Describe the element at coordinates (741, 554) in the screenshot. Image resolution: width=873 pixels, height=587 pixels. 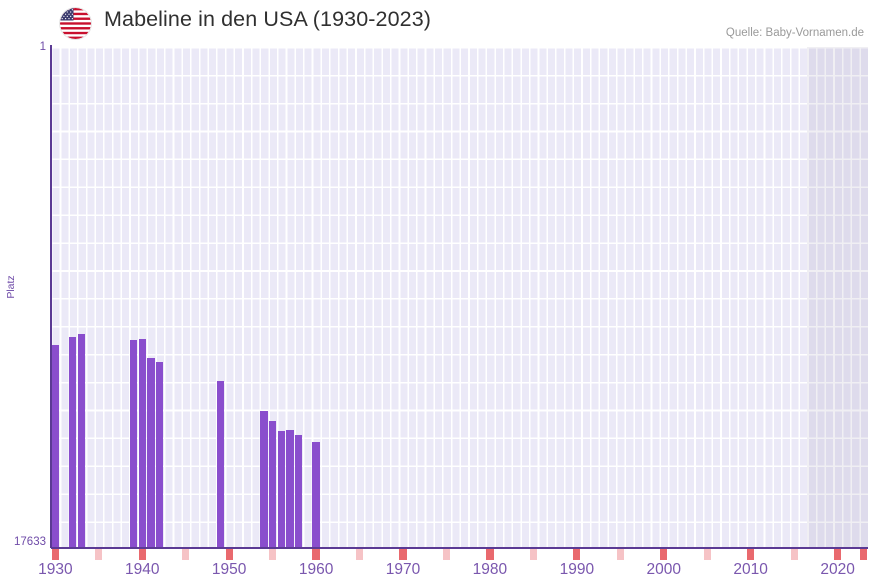
I see `x-tick-marker-2009` at that location.